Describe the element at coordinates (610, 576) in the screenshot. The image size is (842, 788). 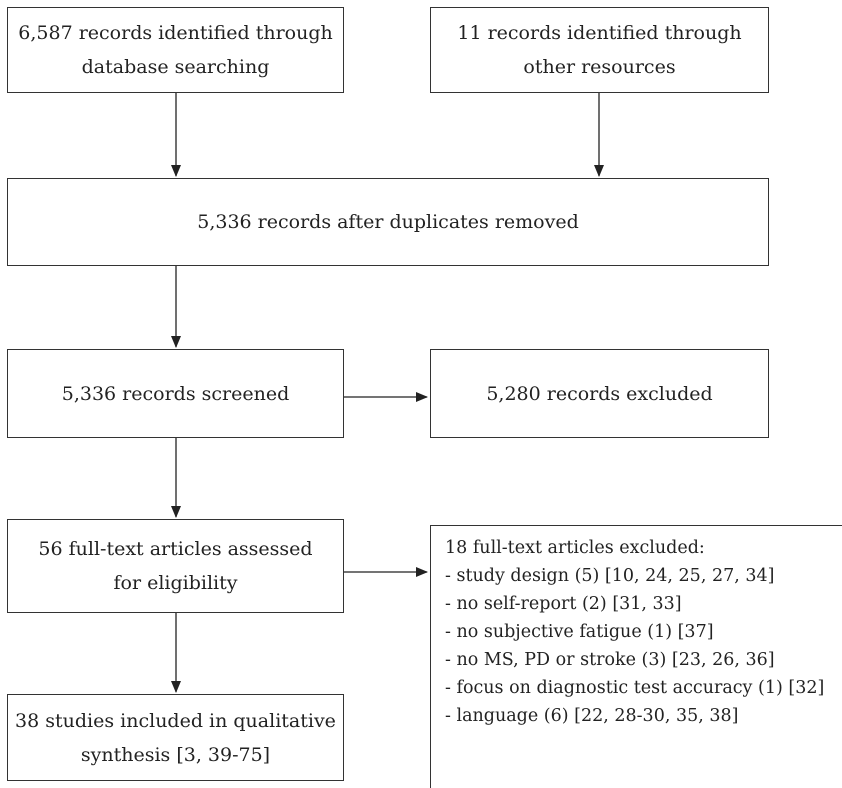
I see `excluded-reason: - study design (5) [10, 24, 25, 27, 34]` at that location.